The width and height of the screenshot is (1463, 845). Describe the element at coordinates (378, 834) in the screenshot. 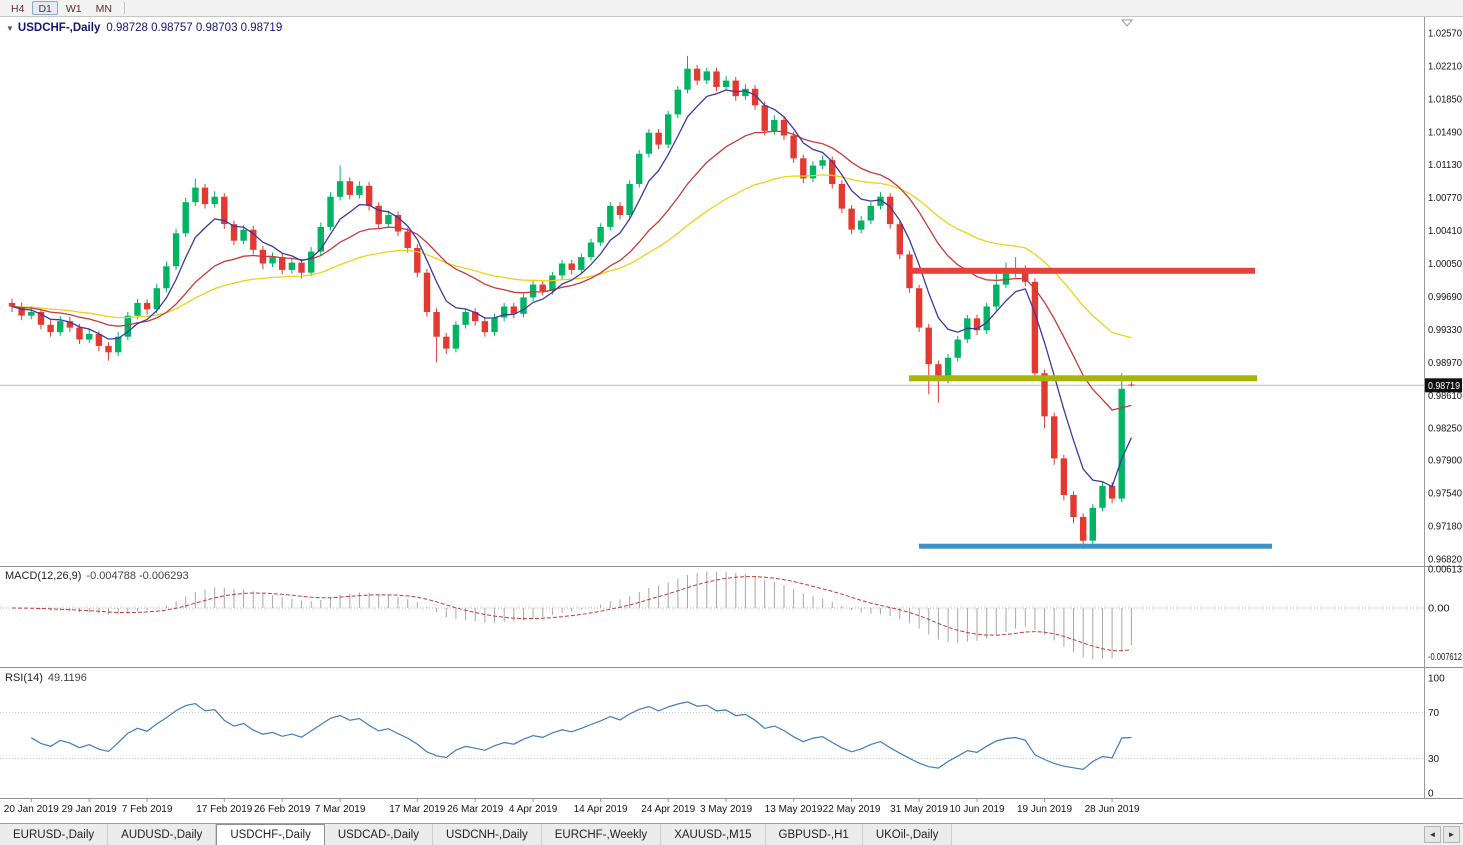

I see `tab-usdcad-daily: USDCAD-,Daily` at that location.